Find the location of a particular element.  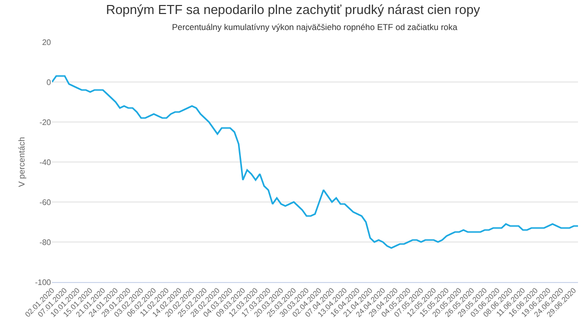

y-tick-label: -100 is located at coordinates (43, 282).